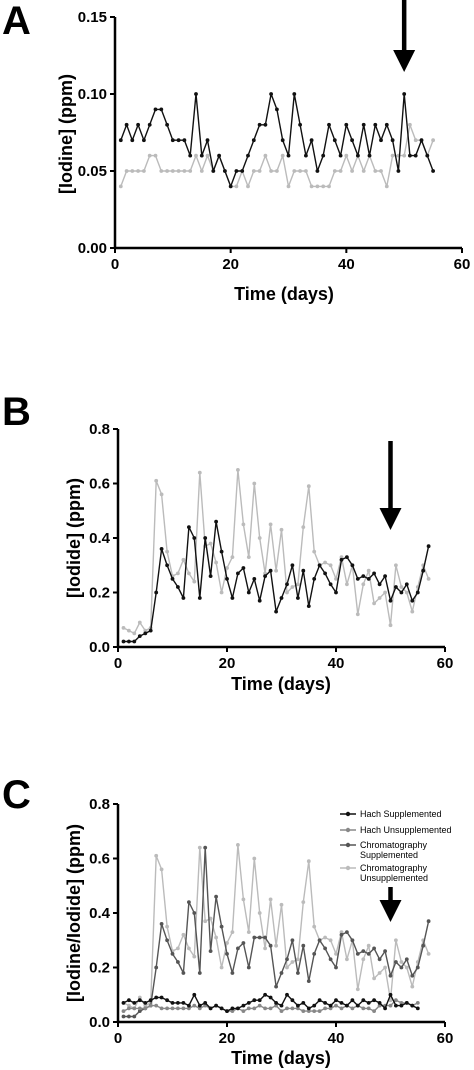 The image size is (474, 1070). Describe the element at coordinates (118, 663) in the screenshot. I see `panel-b-x-tick-label: 0` at that location.